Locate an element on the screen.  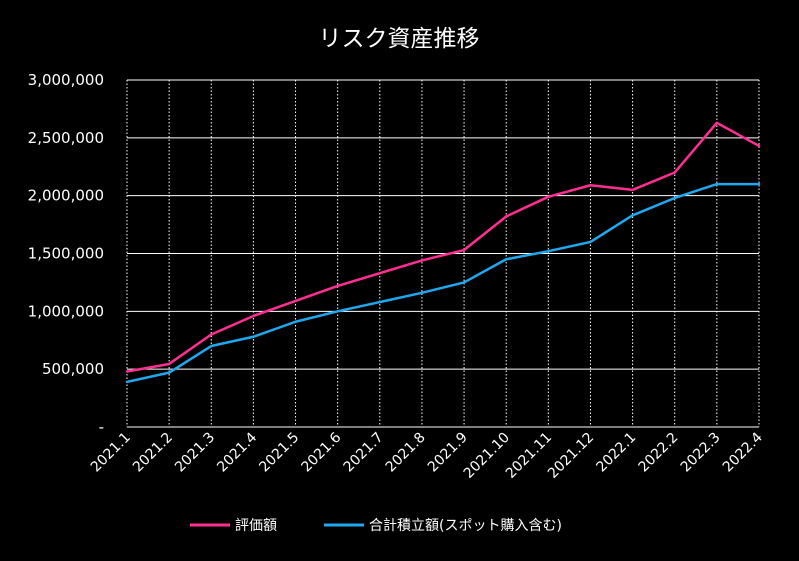
x-tick-label: 2021.7 is located at coordinates (364, 453).